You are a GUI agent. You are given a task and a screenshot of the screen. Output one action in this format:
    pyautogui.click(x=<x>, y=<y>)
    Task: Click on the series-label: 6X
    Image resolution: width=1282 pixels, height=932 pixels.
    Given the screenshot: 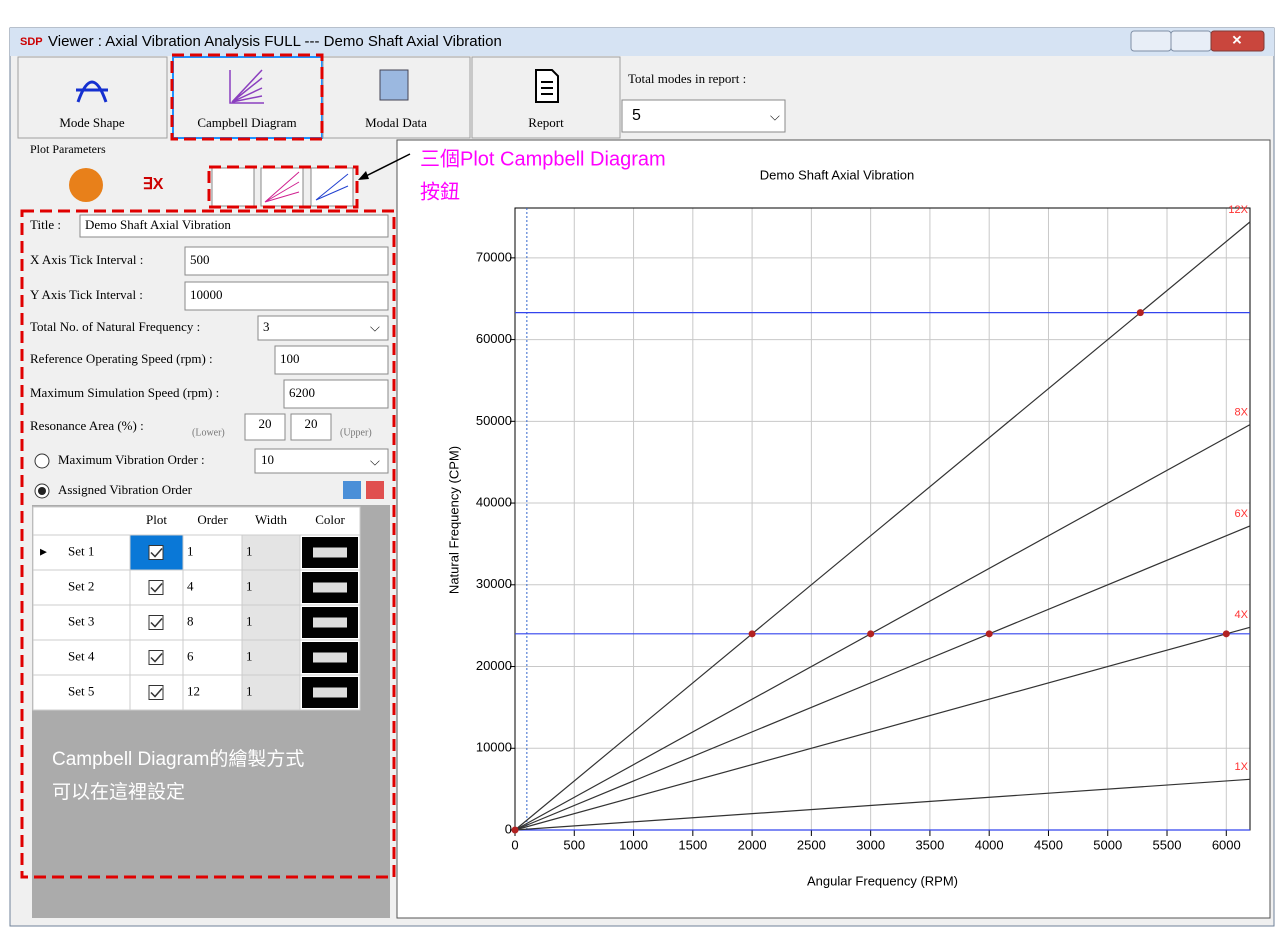 What is the action you would take?
    pyautogui.click(x=1242, y=514)
    